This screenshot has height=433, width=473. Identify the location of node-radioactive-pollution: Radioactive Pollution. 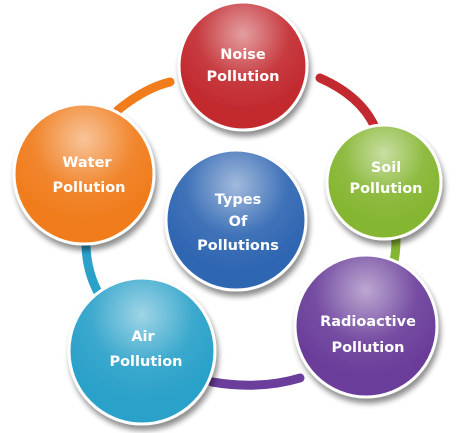
(366, 326).